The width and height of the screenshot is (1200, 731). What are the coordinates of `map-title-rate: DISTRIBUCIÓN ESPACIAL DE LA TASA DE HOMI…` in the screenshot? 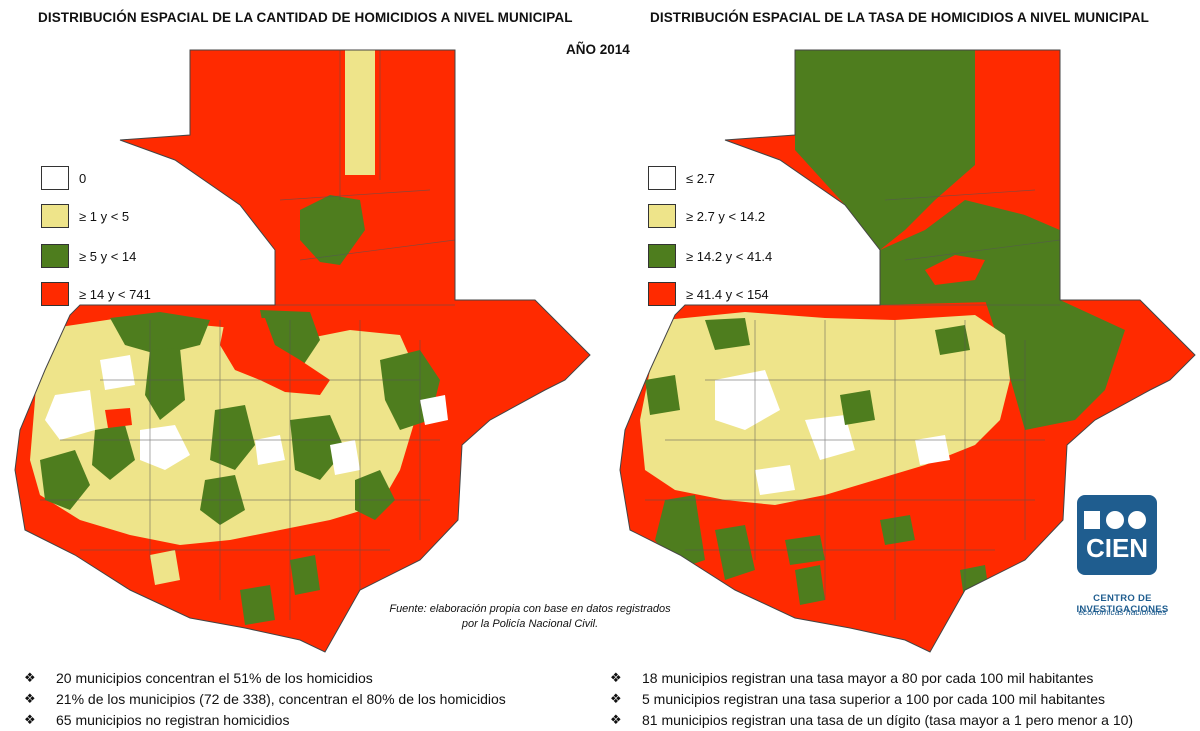 It's located at (899, 17).